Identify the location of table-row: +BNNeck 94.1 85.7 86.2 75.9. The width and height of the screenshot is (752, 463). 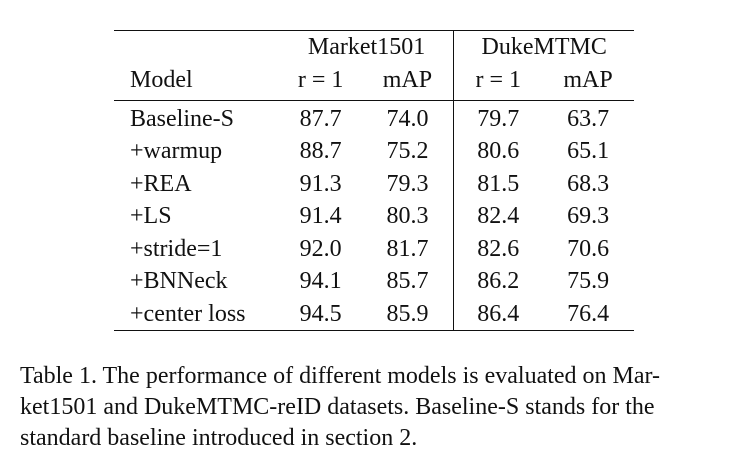
(374, 281).